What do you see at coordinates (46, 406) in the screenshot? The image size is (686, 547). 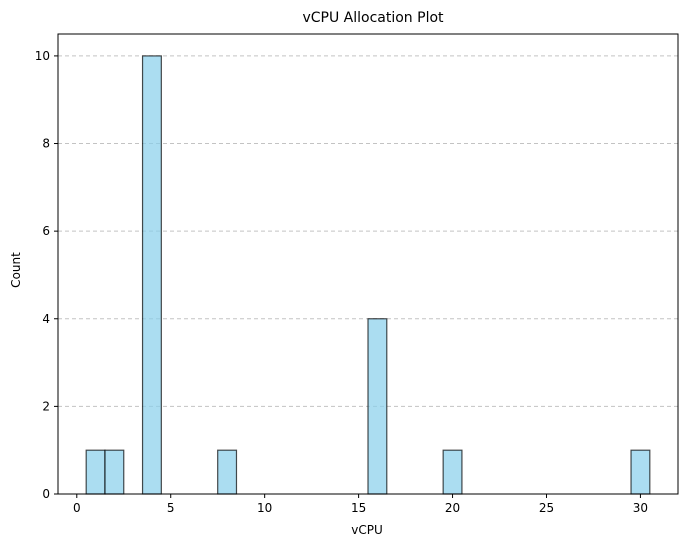 I see `y-tick-label: 2` at bounding box center [46, 406].